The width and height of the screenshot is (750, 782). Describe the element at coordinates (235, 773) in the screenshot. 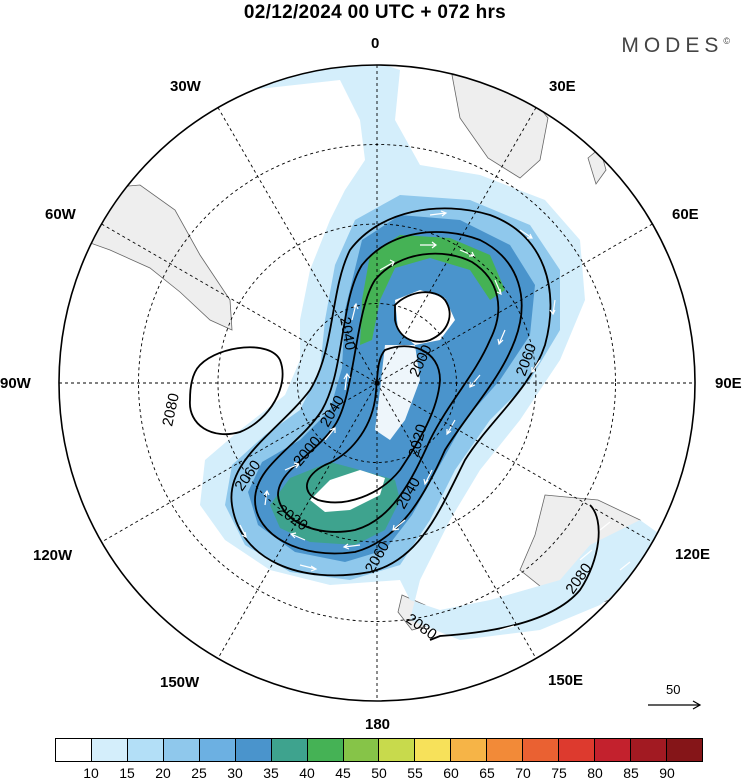

I see `colorbar-tick-label: 30` at that location.